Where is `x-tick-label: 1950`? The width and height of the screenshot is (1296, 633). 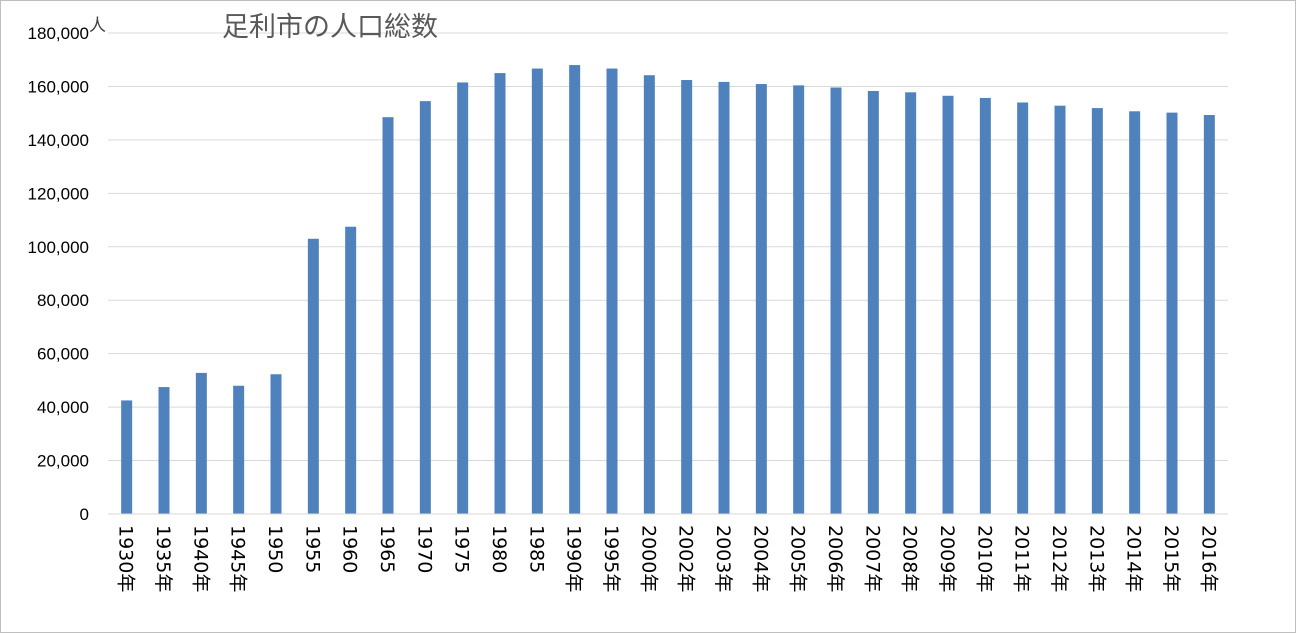 x-tick-label: 1950 is located at coordinates (275, 549).